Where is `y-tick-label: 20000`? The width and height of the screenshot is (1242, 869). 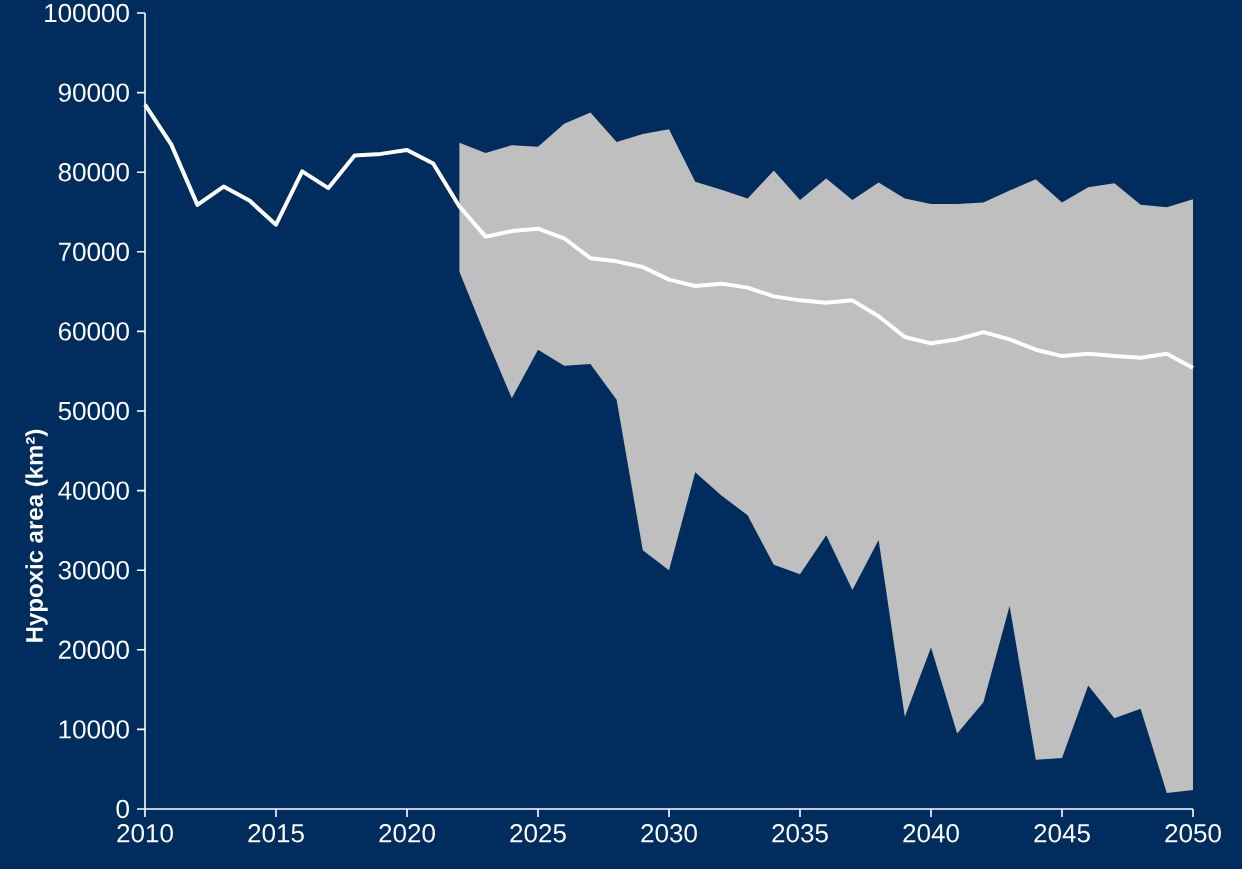
y-tick-label: 20000 is located at coordinates (93, 649).